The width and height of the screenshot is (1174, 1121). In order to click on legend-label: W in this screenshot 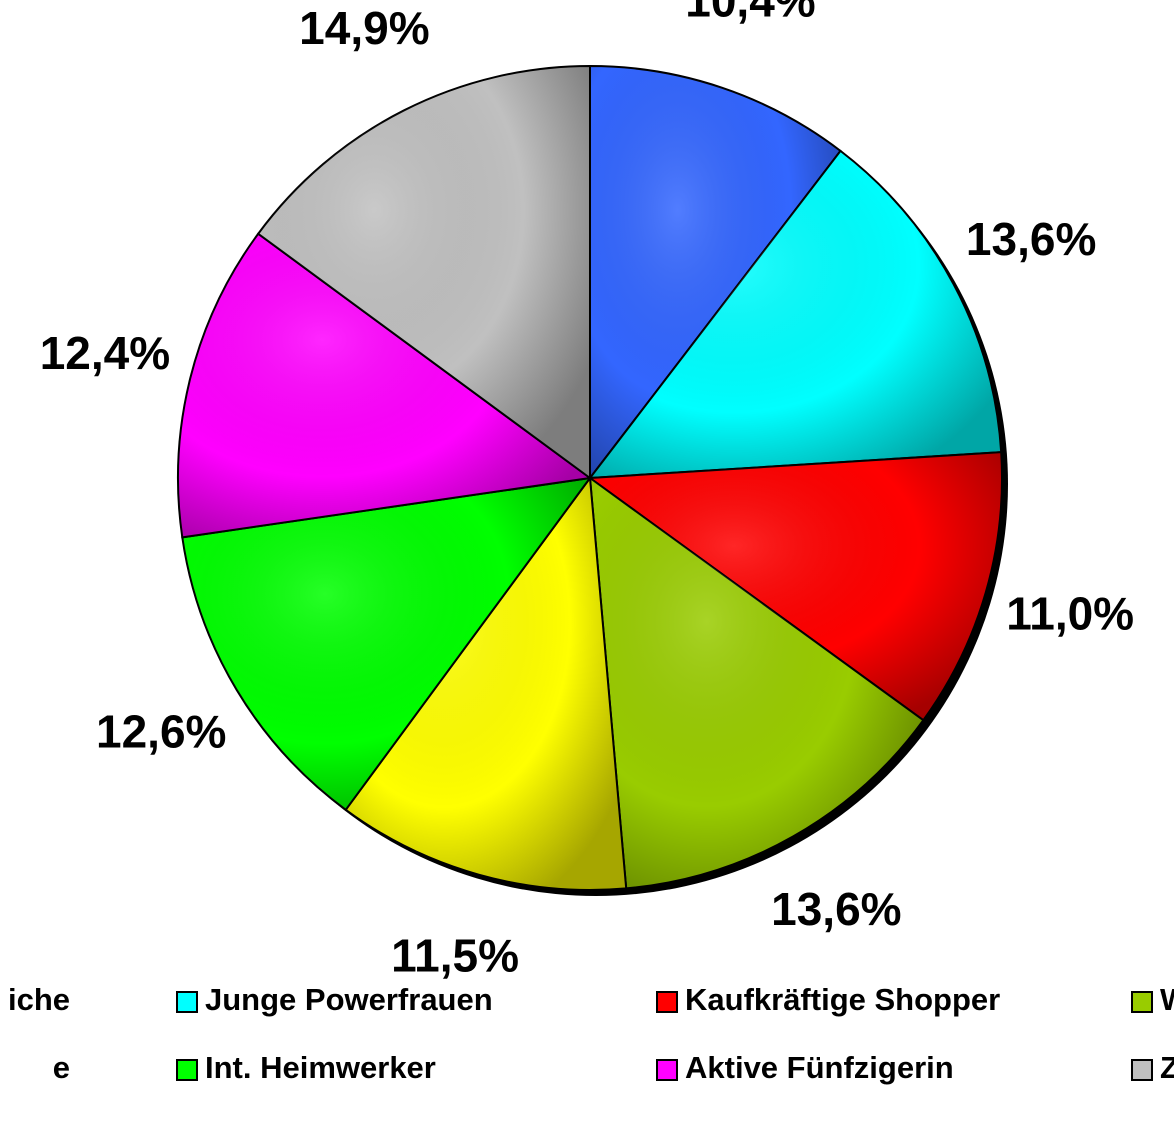, I will do `click(1167, 999)`.